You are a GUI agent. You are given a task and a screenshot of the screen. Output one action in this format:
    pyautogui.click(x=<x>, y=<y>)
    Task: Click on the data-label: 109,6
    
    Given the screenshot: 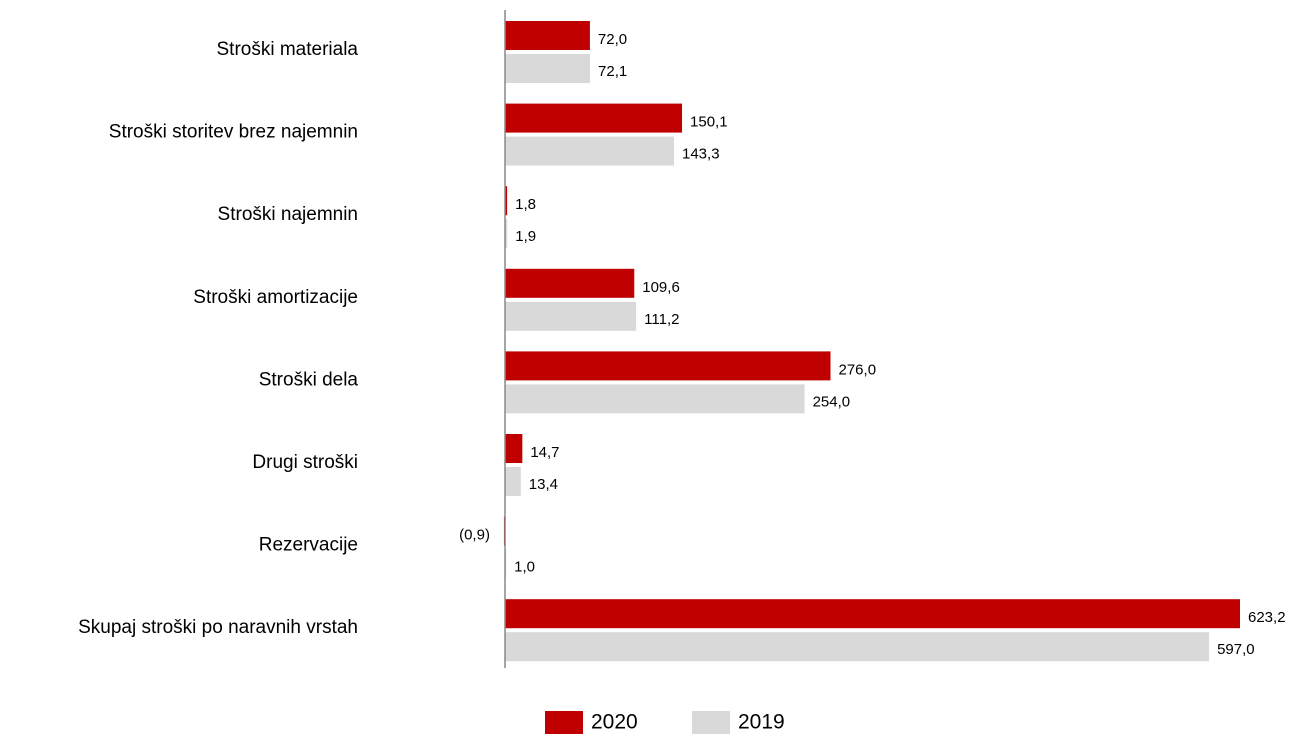 What is the action you would take?
    pyautogui.click(x=661, y=287)
    